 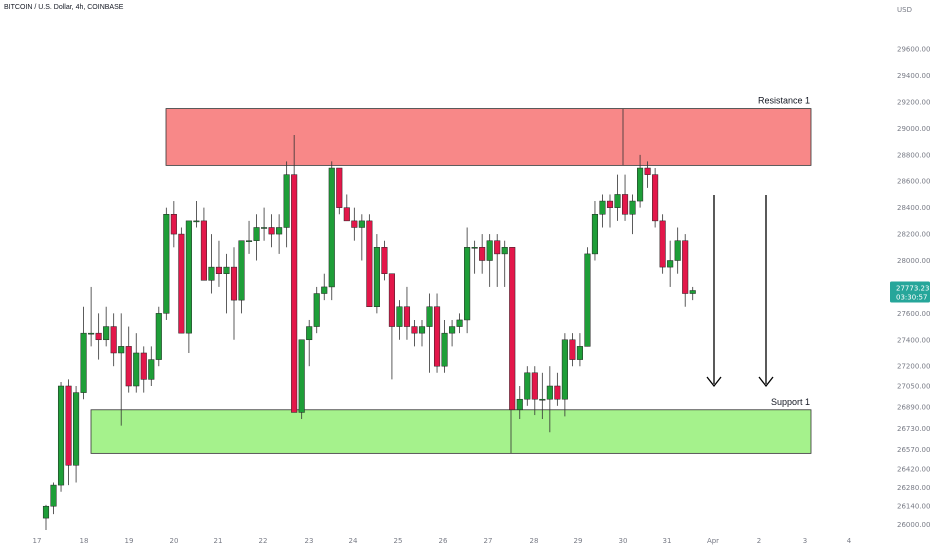 What do you see at coordinates (174, 541) in the screenshot?
I see `time-tick-label: 20` at bounding box center [174, 541].